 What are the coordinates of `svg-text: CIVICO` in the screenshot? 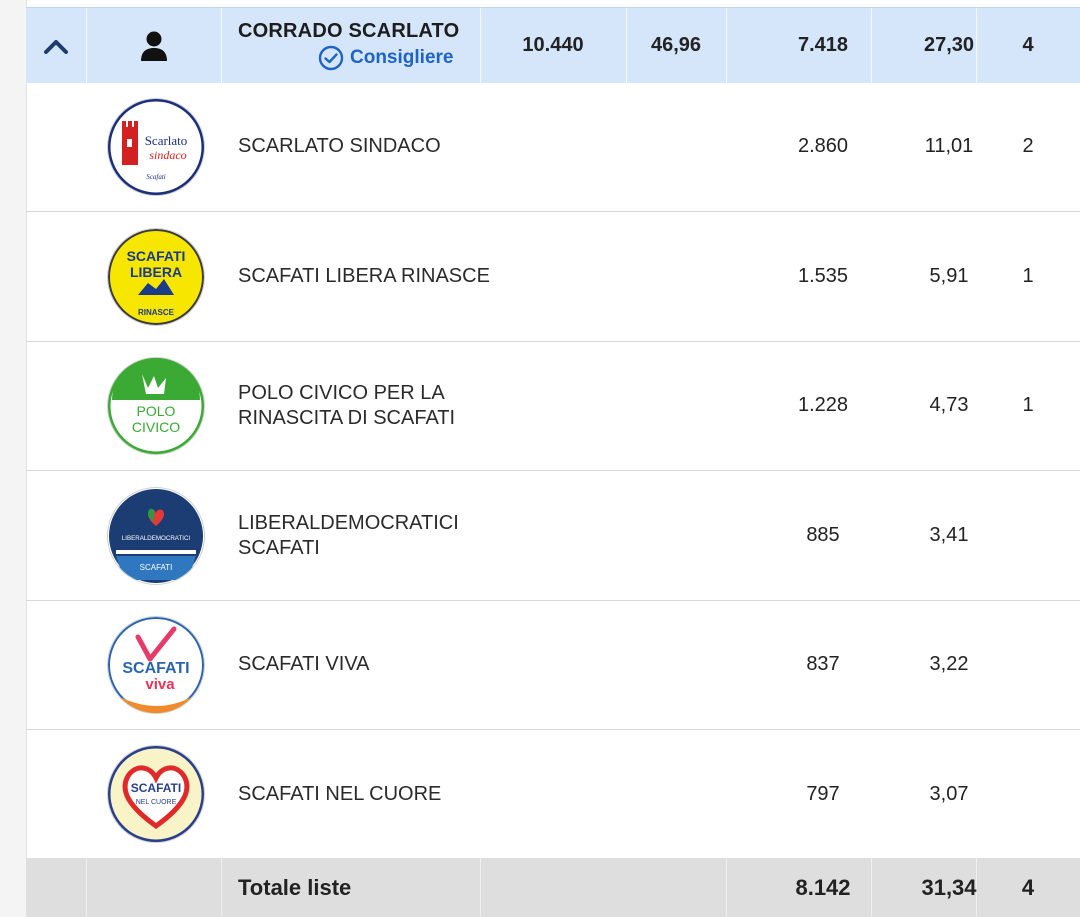 It's located at (156, 427).